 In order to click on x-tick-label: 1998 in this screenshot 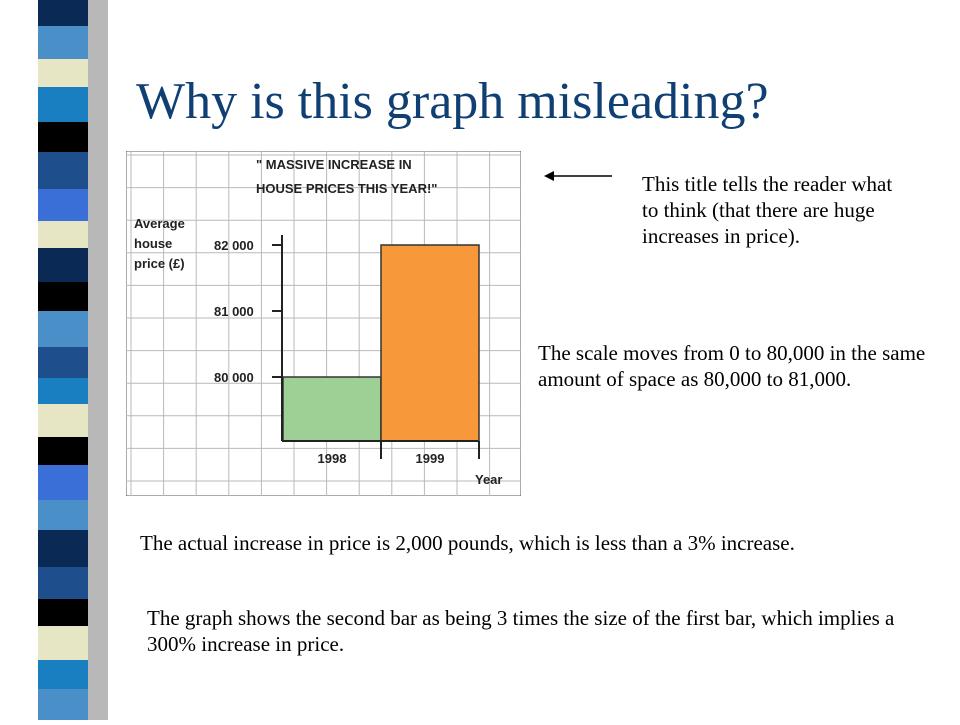, I will do `click(332, 458)`.